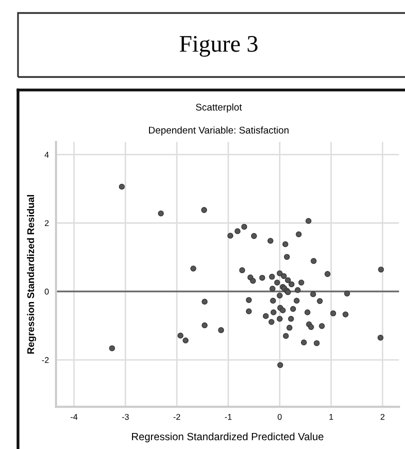 This screenshot has width=405, height=449. I want to click on x-tick-label: -1, so click(228, 417).